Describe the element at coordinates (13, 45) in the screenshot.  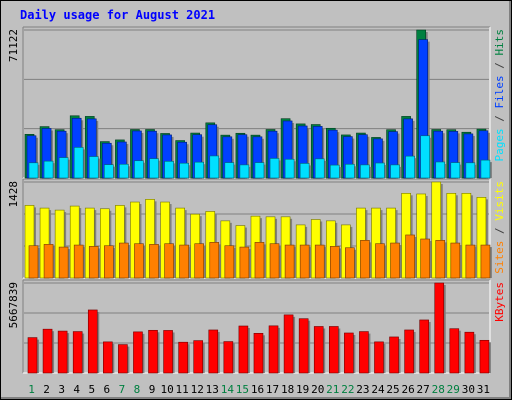
I see `y-axis-max-label: 71122` at that location.